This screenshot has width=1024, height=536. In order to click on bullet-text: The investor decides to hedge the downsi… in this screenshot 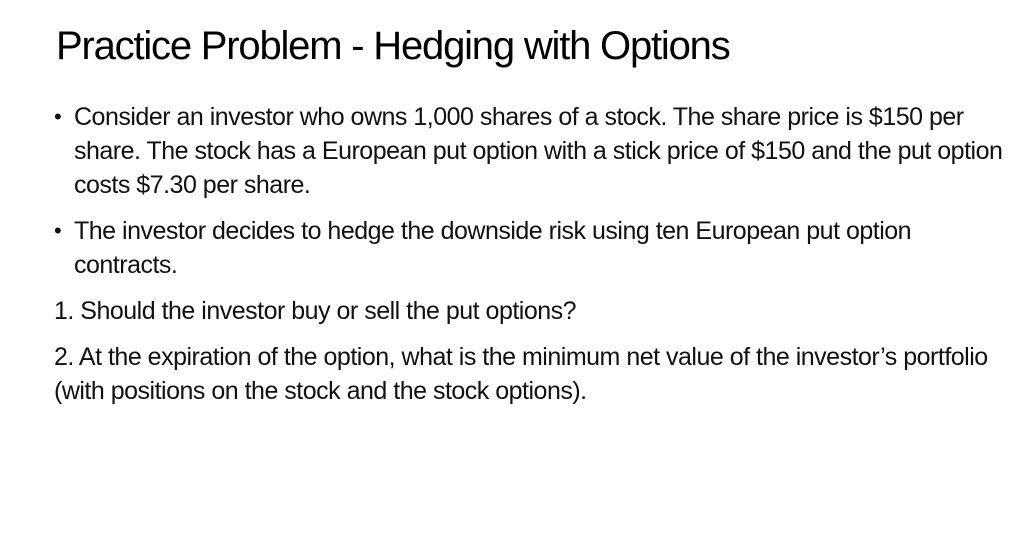, I will do `click(493, 248)`.